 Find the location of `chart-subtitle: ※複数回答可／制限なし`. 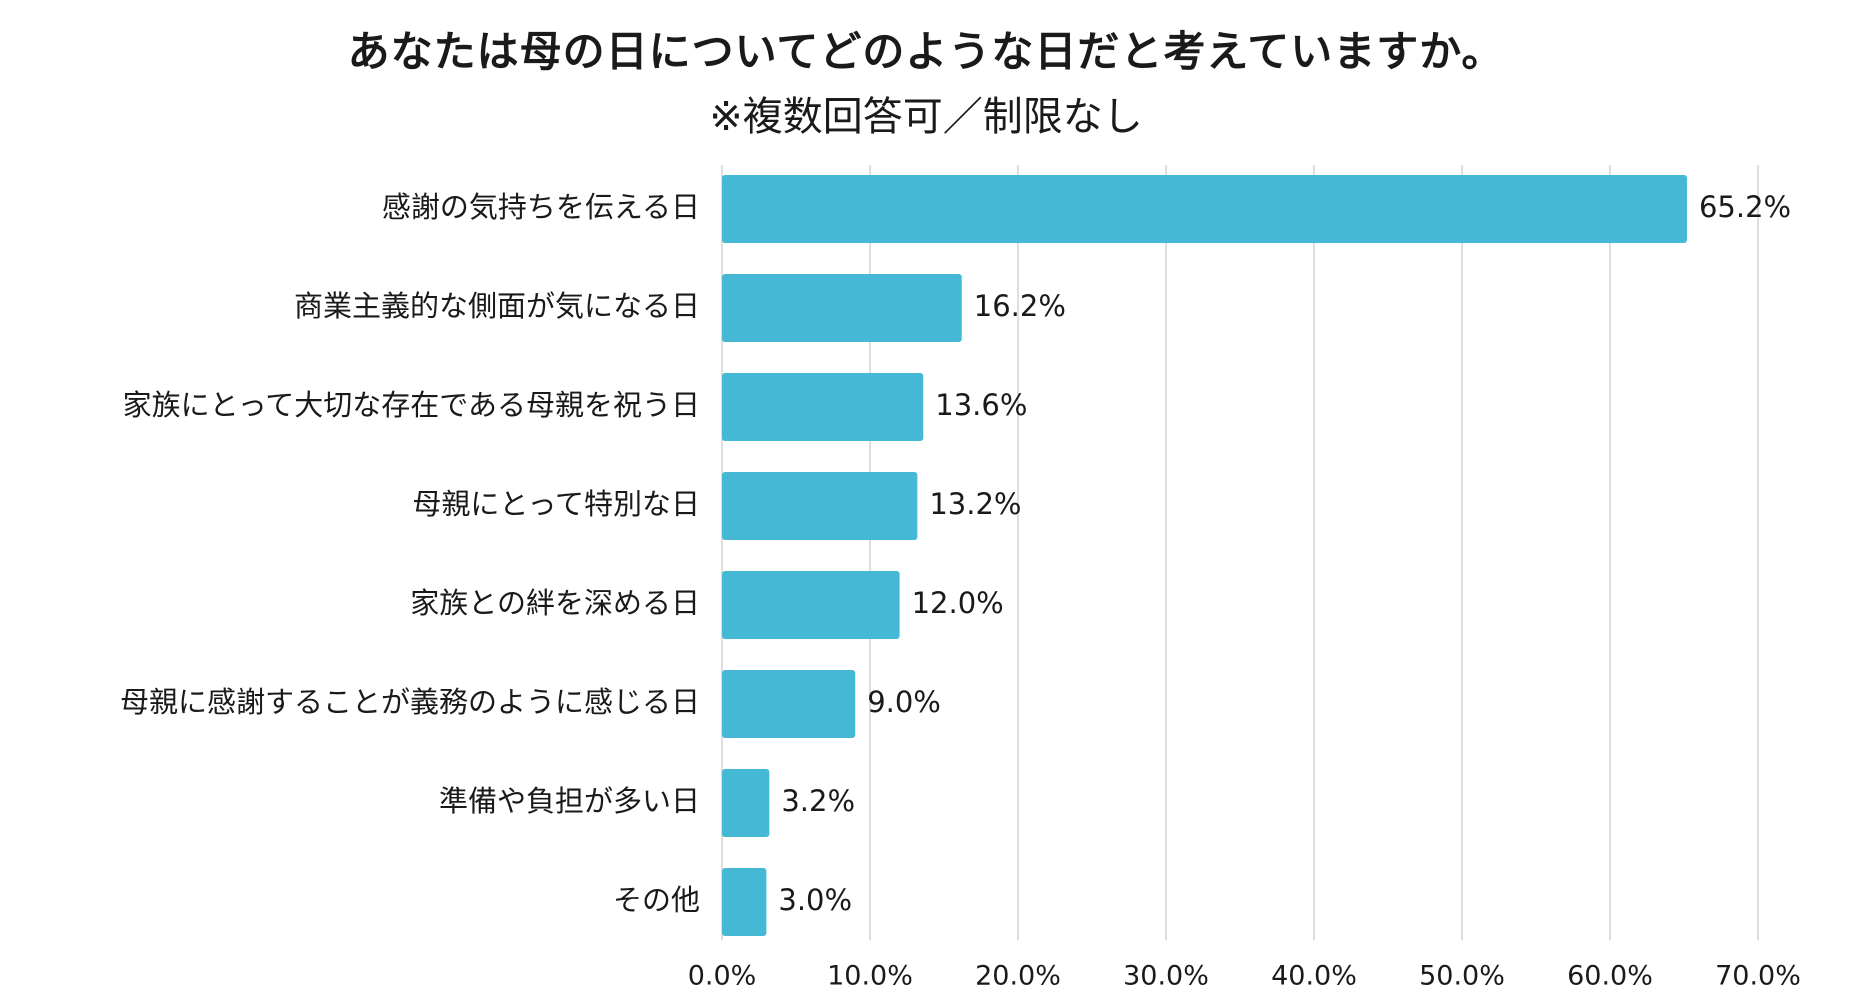

chart-subtitle: ※複数回答可／制限なし is located at coordinates (926, 117).